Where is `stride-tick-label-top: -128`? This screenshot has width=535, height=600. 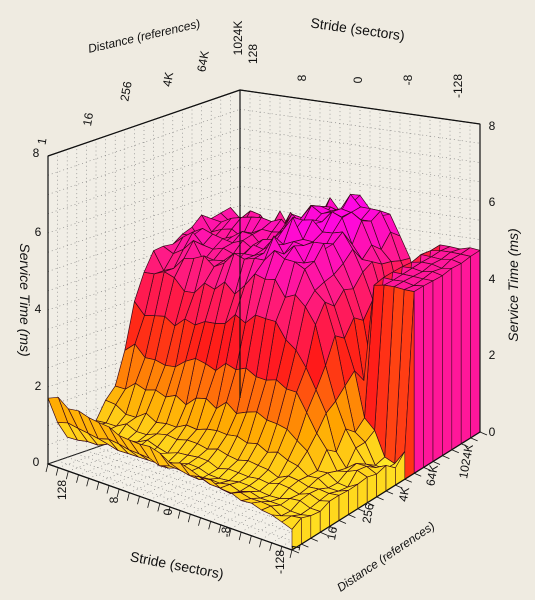 stride-tick-label-top: -128 is located at coordinates (458, 86).